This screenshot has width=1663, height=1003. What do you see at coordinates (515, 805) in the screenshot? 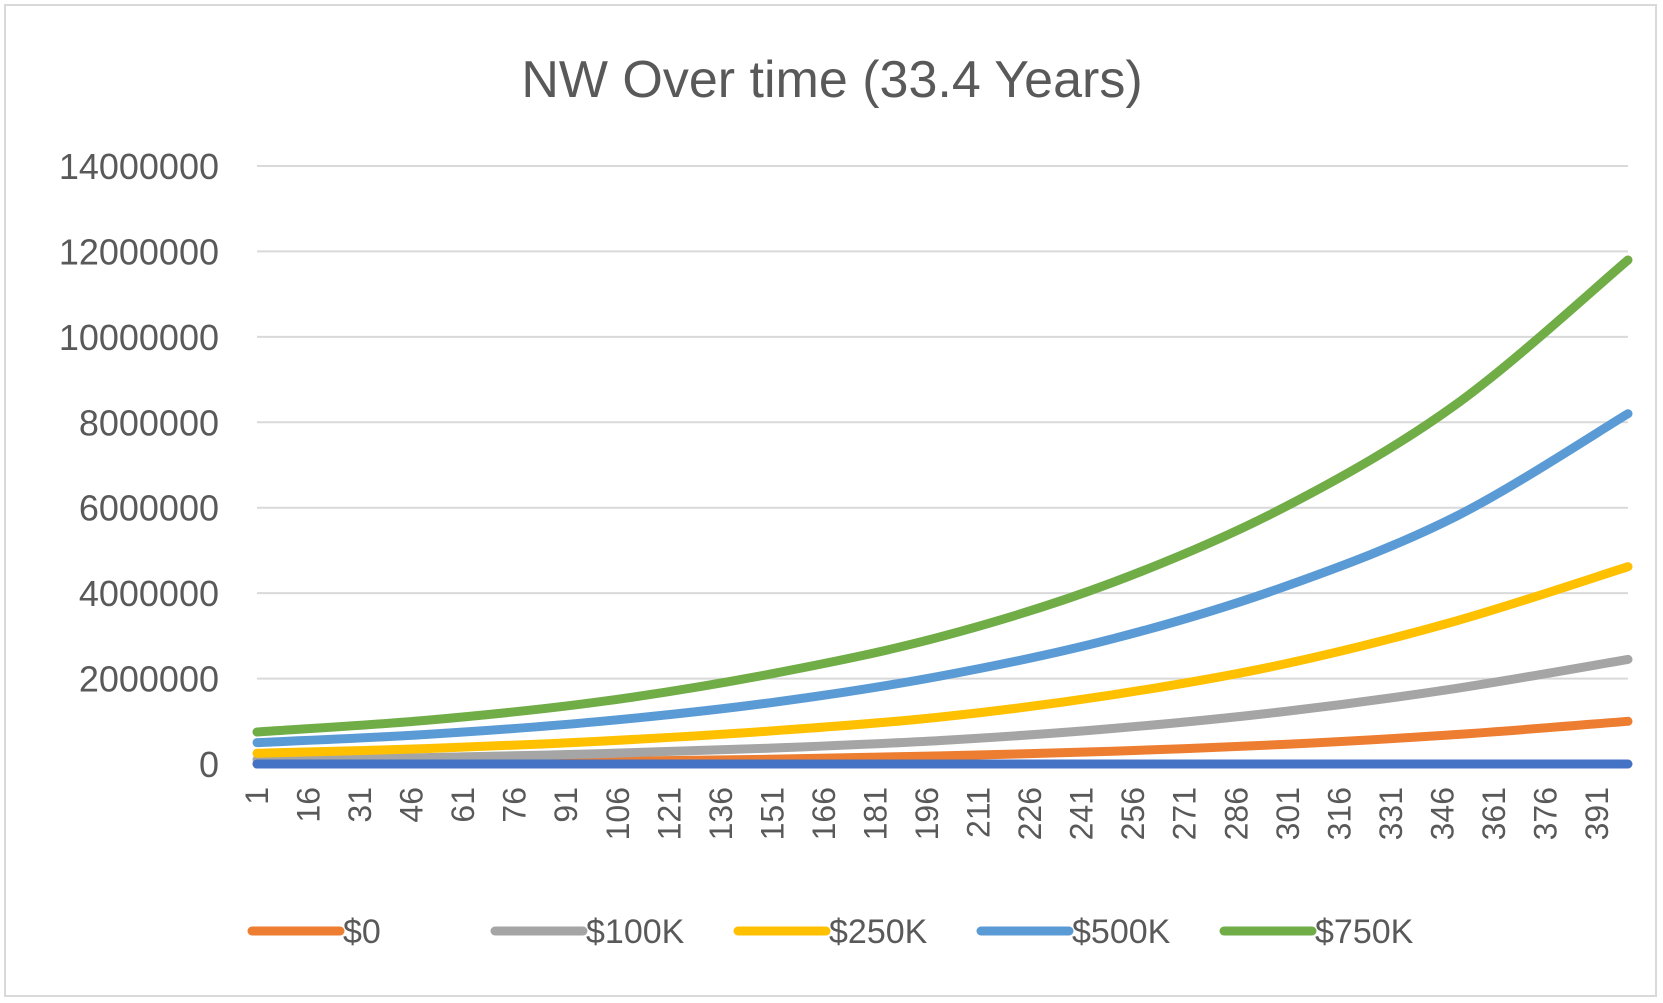
I see `x-tick-label: 76` at bounding box center [515, 805].